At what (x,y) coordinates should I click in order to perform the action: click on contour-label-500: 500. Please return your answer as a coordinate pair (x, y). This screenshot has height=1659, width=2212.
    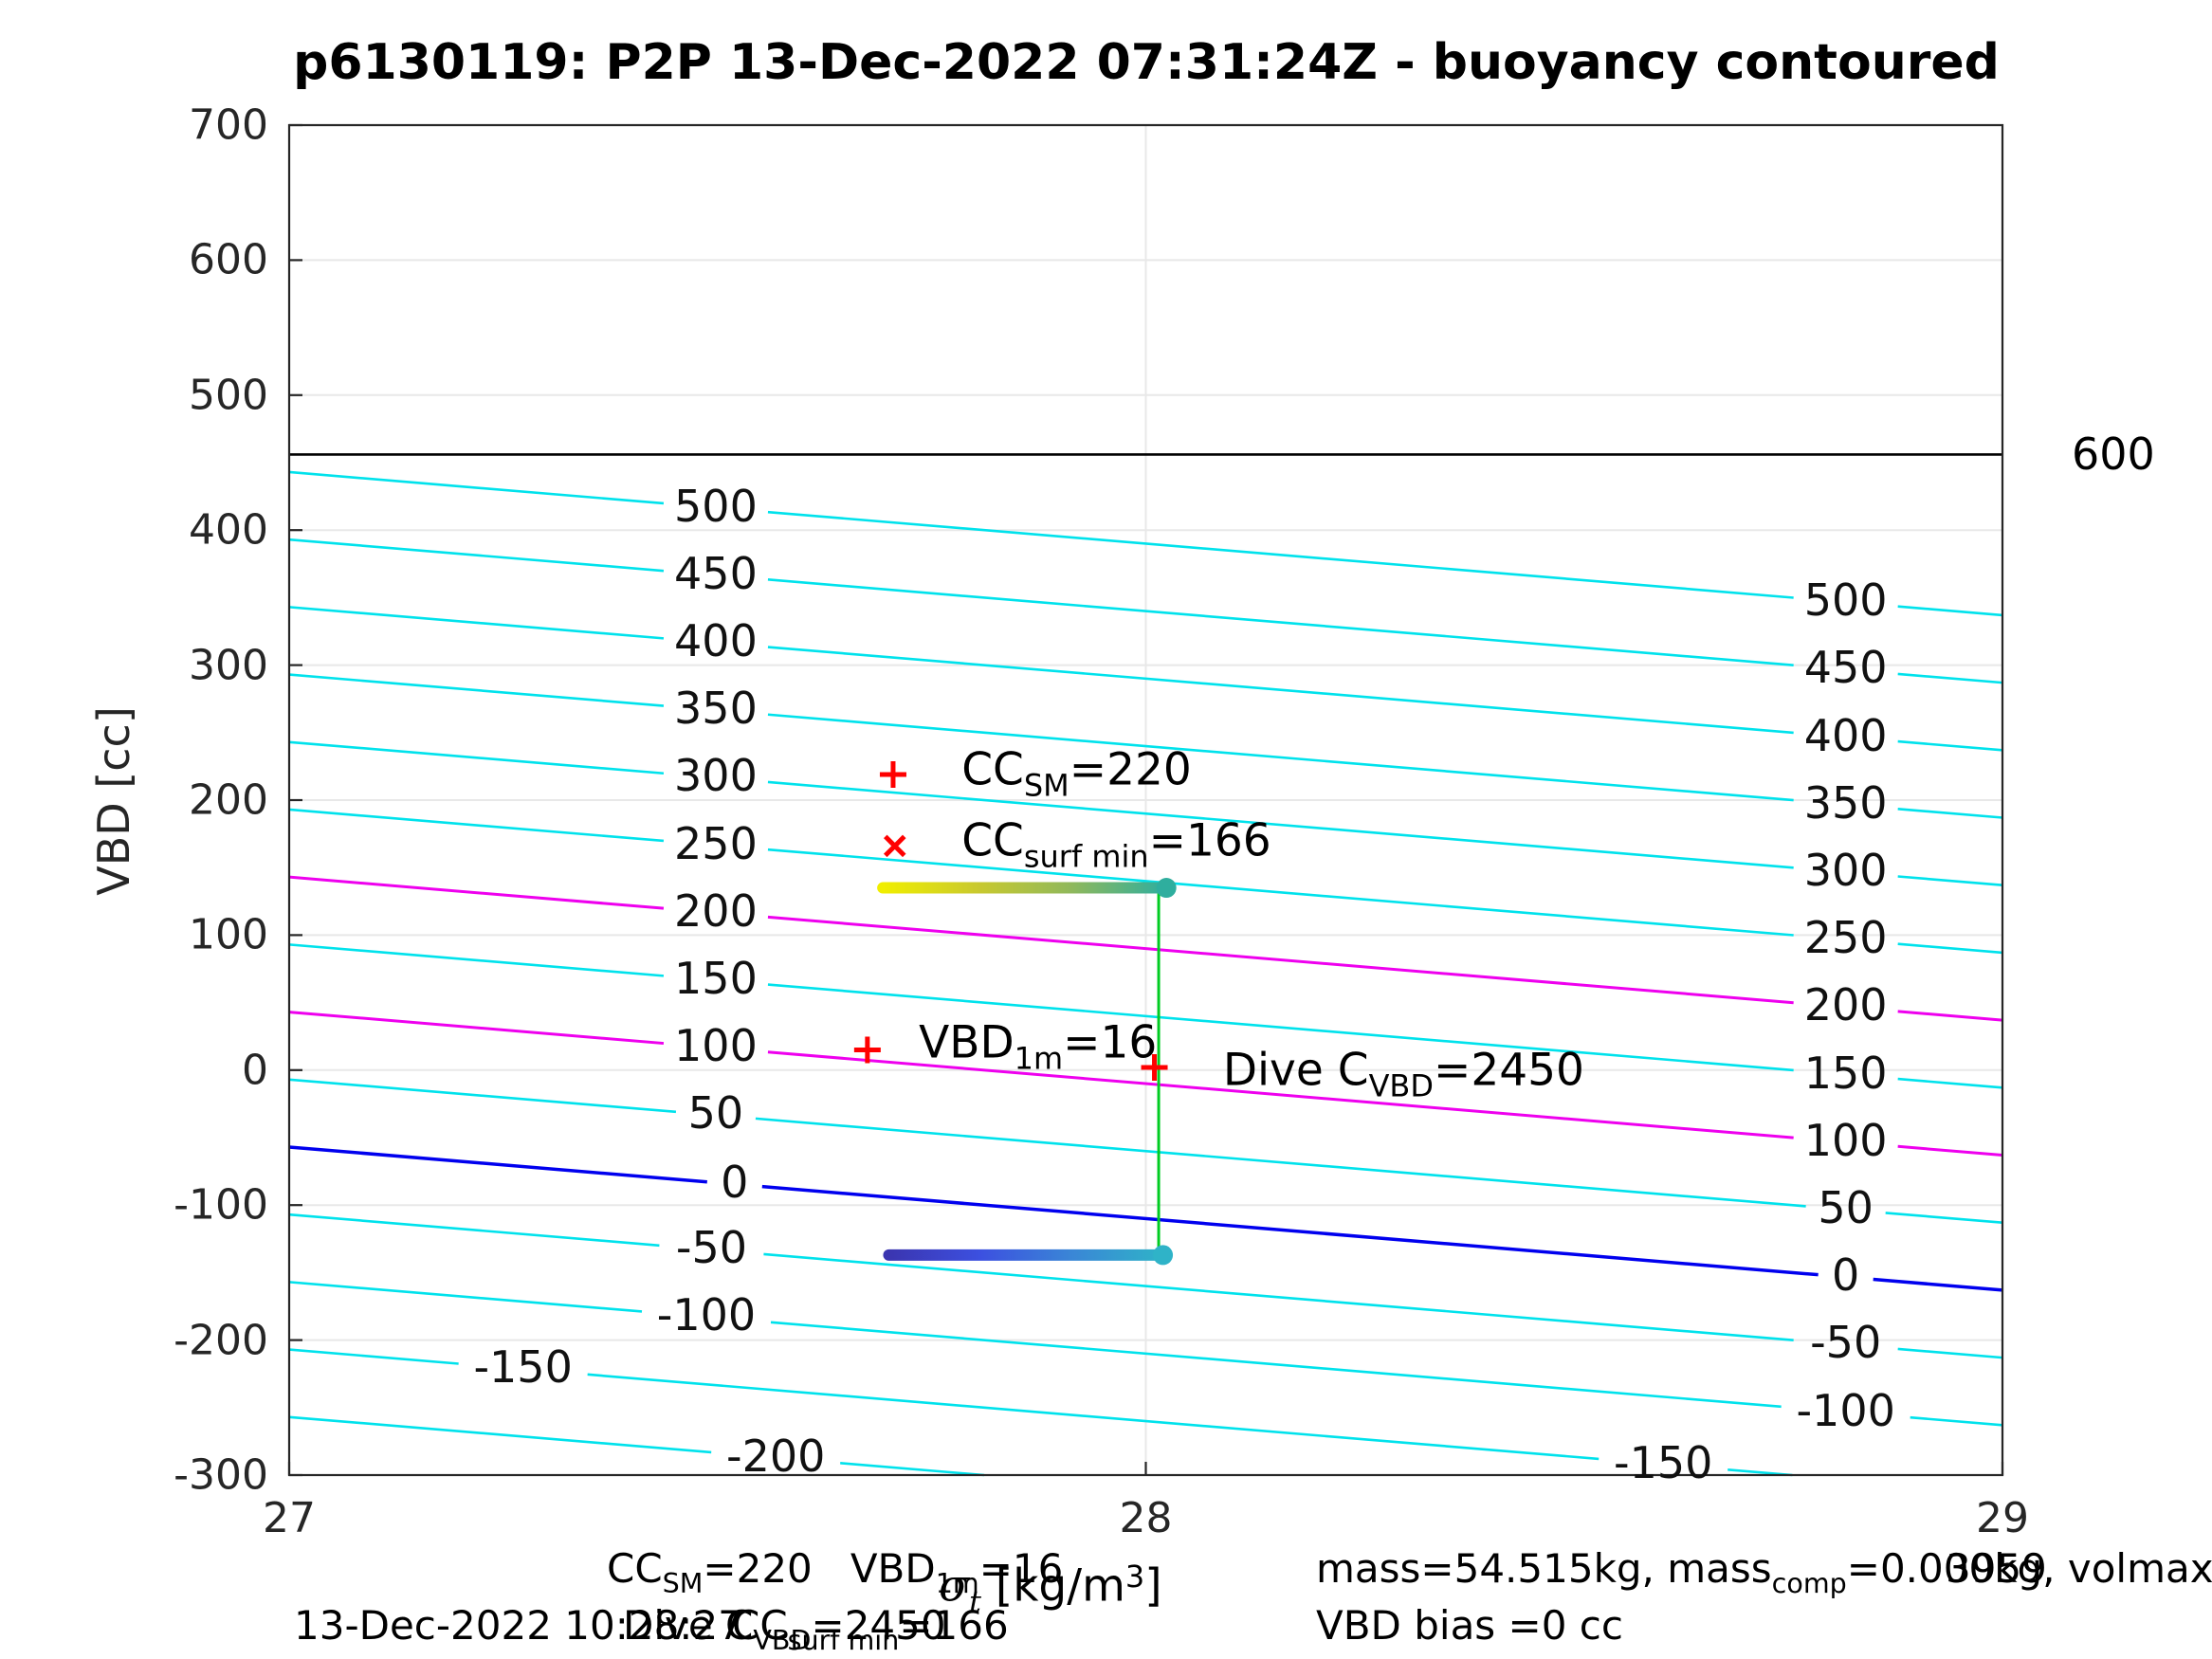
    Looking at the image, I should click on (1845, 600).